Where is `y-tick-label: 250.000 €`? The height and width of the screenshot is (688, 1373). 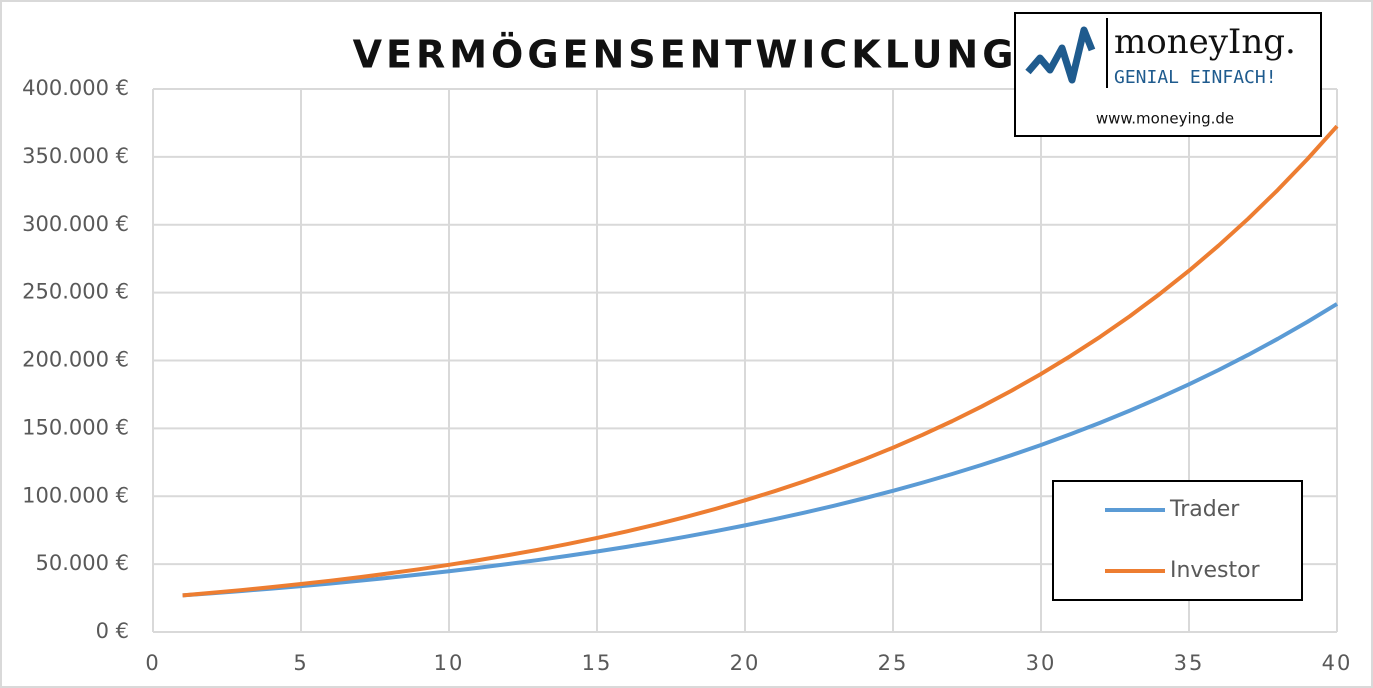
y-tick-label: 250.000 € is located at coordinates (75, 292).